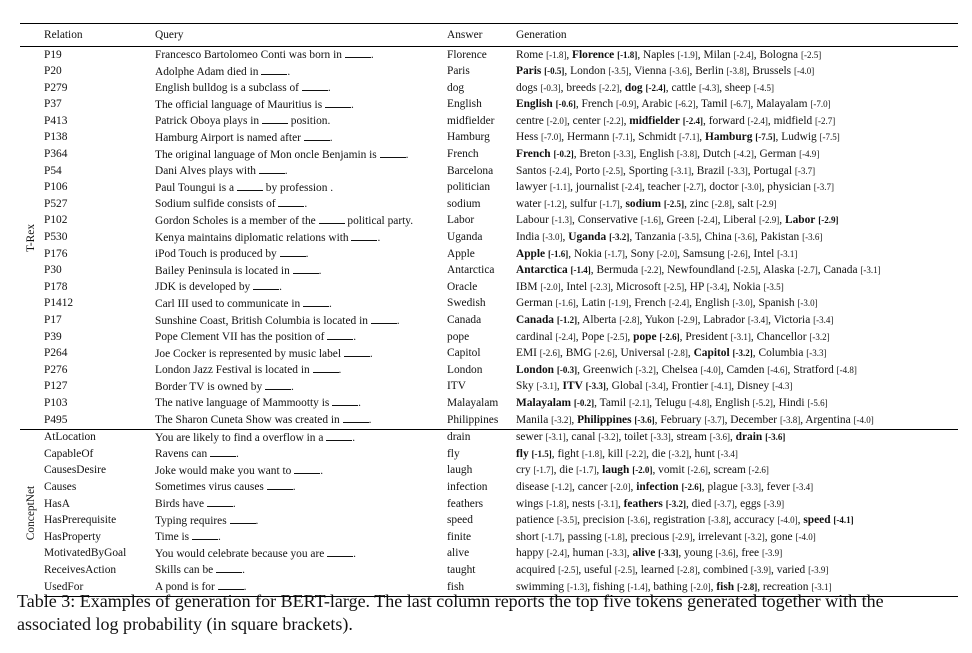 The height and width of the screenshot is (653, 972). Describe the element at coordinates (817, 520) in the screenshot. I see `token-word-correct: speed` at that location.